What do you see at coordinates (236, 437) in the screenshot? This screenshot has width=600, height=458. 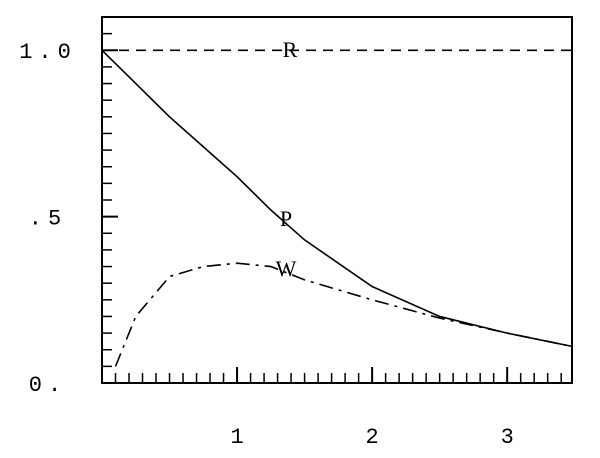 I see `x-tick-label: 1` at bounding box center [236, 437].